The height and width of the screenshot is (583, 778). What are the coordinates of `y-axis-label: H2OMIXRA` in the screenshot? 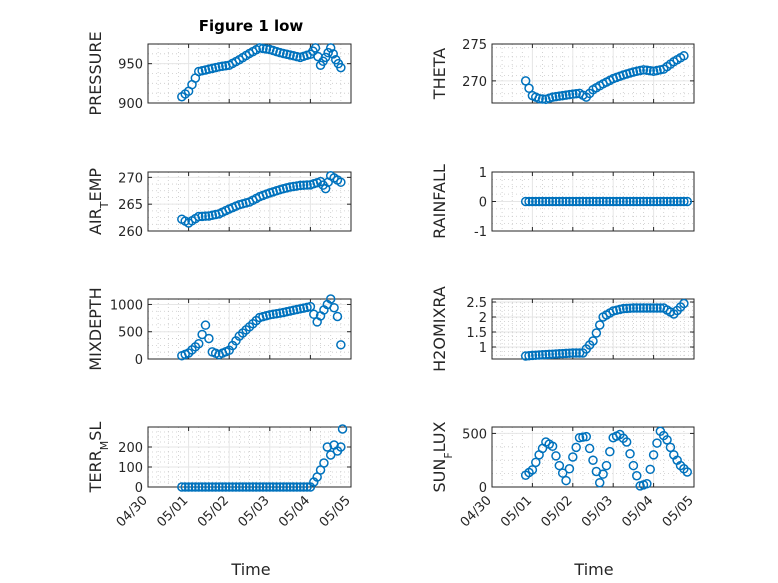 It's located at (439, 329).